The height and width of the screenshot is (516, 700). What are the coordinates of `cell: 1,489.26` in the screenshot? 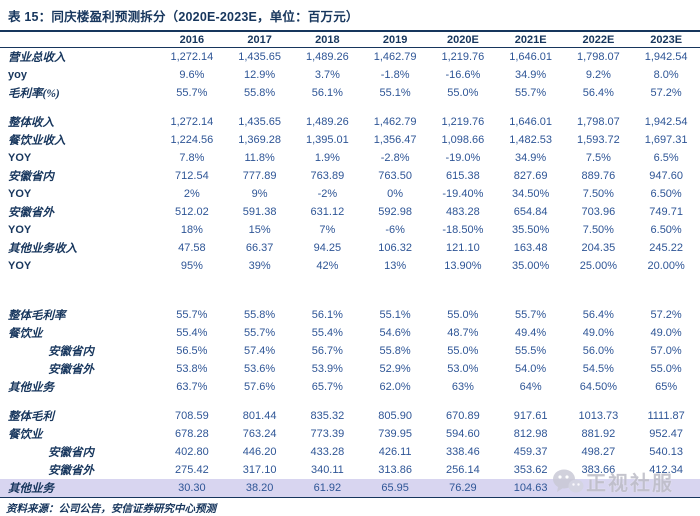 It's located at (327, 122).